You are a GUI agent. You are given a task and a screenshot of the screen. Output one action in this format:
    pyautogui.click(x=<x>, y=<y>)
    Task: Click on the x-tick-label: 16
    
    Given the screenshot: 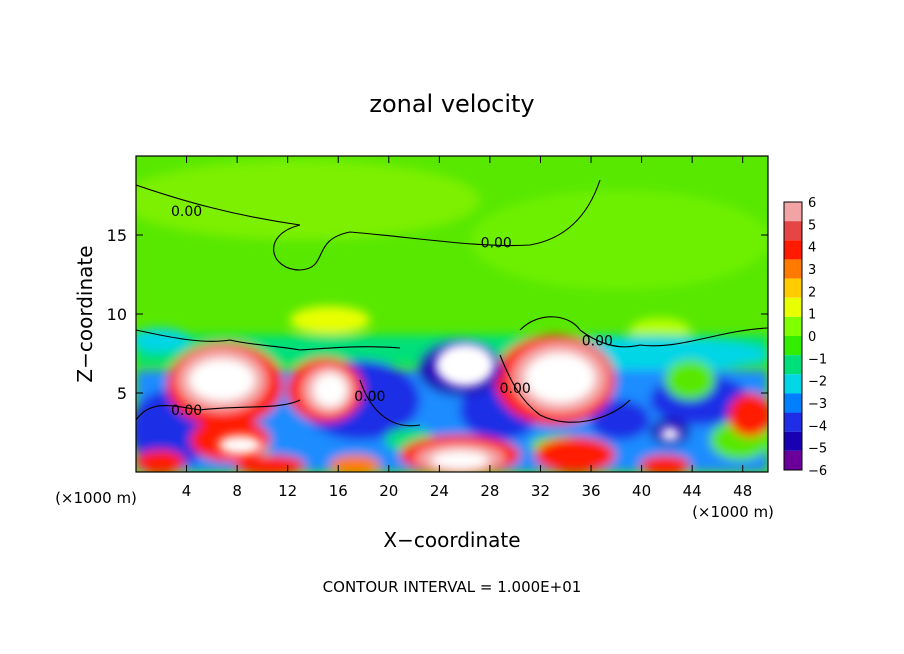 What is the action you would take?
    pyautogui.click(x=338, y=491)
    